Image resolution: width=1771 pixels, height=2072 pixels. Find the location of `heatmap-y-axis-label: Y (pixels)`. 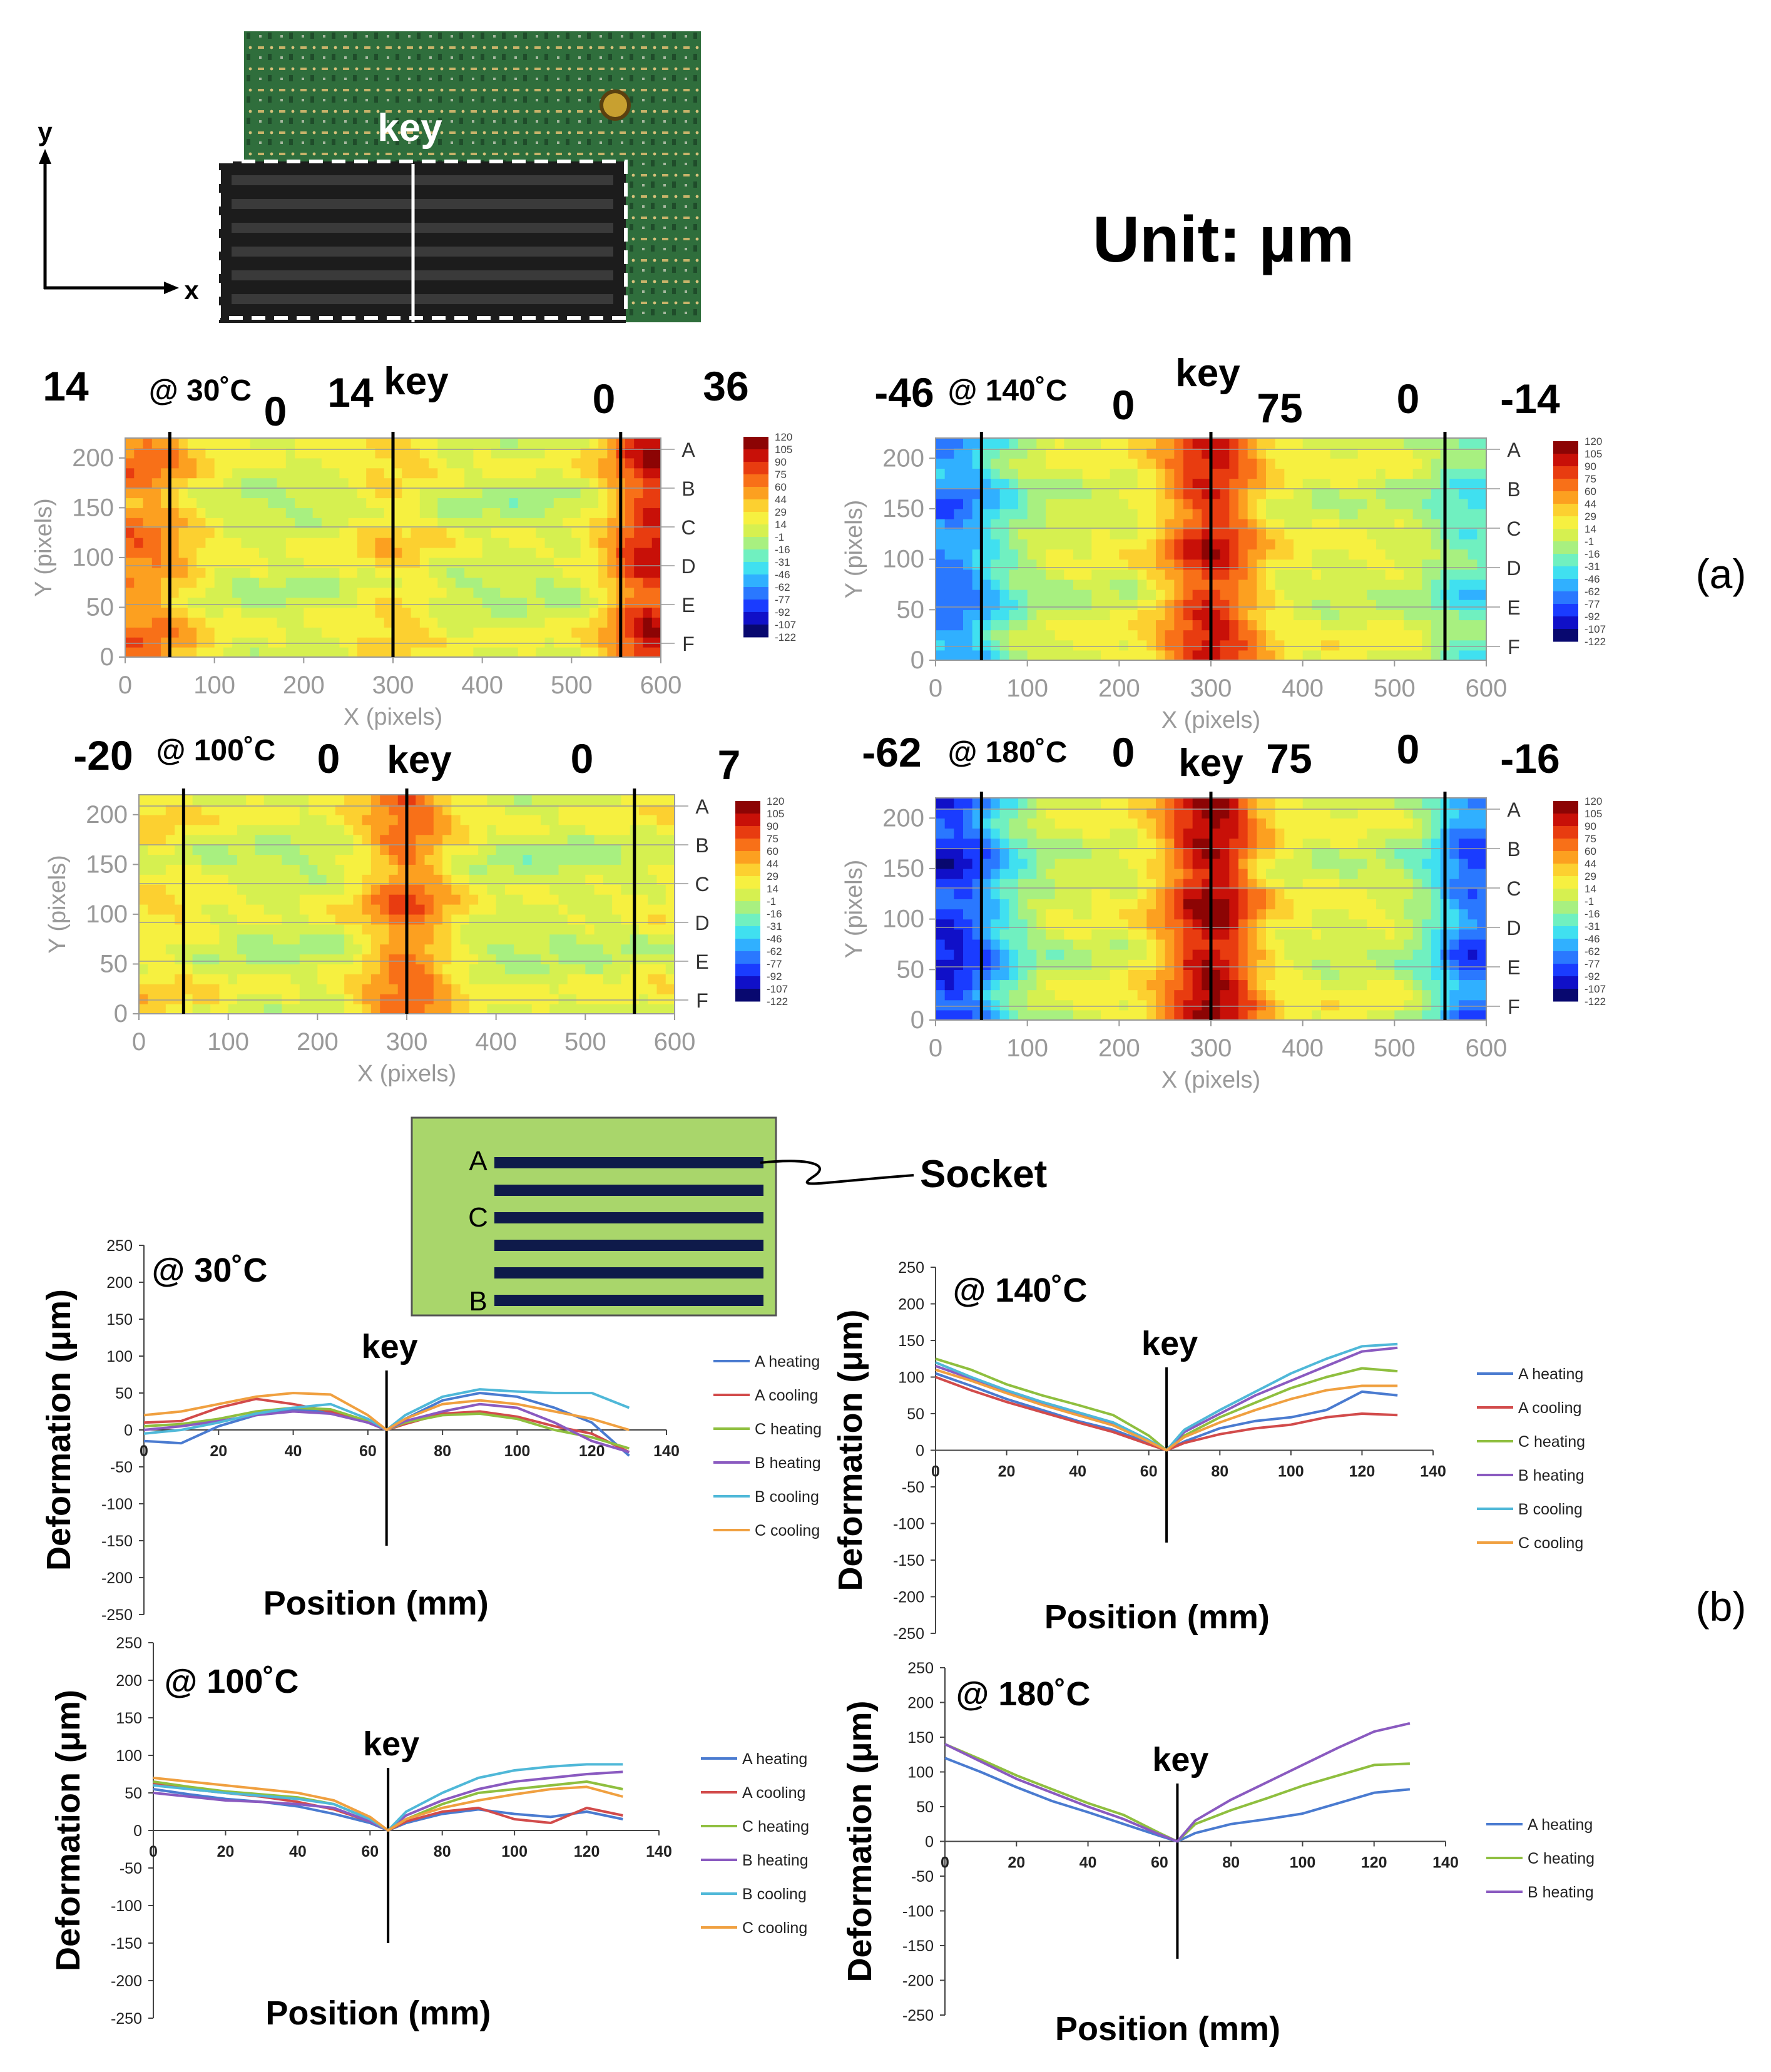

heatmap-y-axis-label: Y (pixels) is located at coordinates (854, 549).